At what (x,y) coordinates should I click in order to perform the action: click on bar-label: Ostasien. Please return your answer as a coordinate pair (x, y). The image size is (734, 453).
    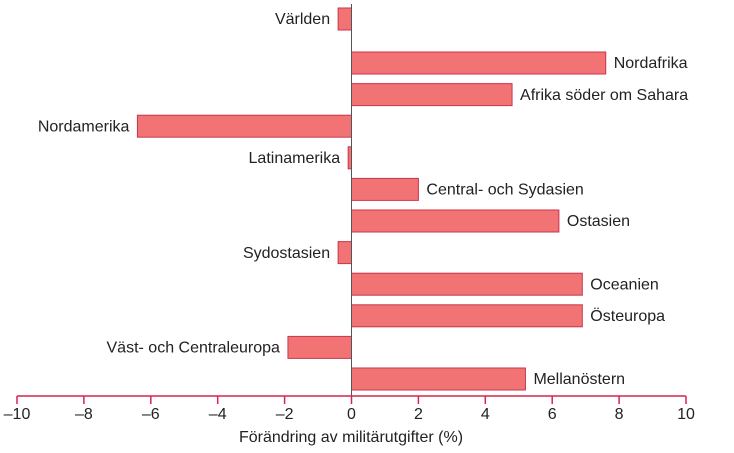
    Looking at the image, I should click on (598, 221).